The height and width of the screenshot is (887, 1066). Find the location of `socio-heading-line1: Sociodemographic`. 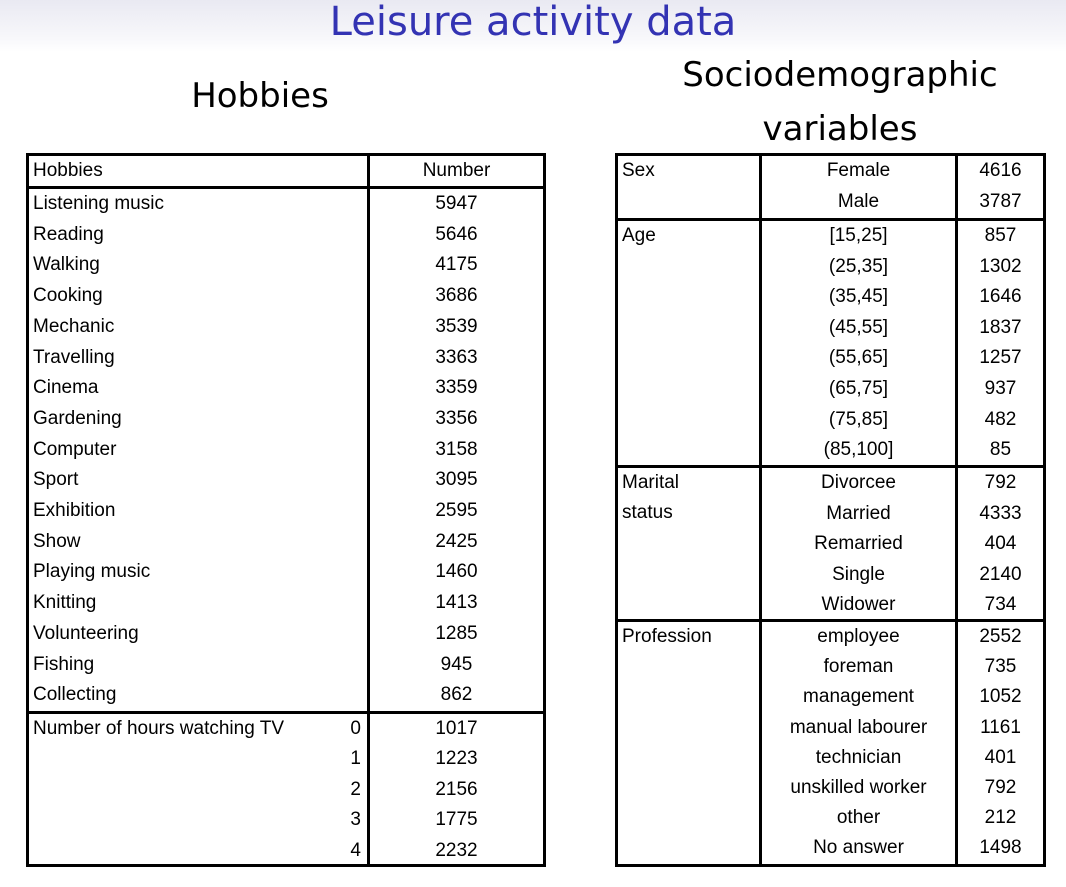

socio-heading-line1: Sociodemographic is located at coordinates (840, 75).